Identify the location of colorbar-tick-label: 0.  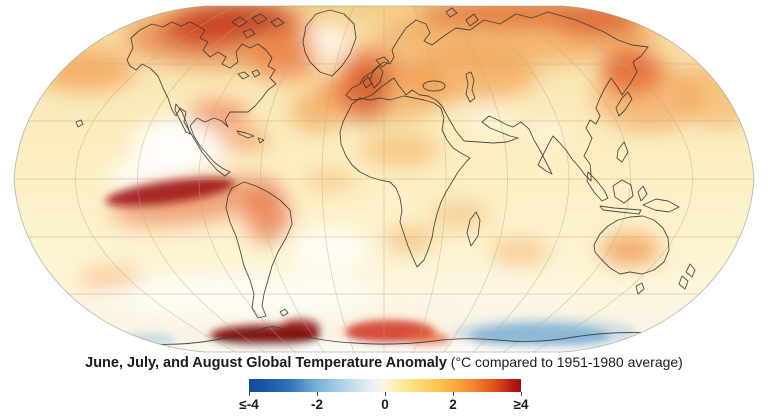
(385, 404).